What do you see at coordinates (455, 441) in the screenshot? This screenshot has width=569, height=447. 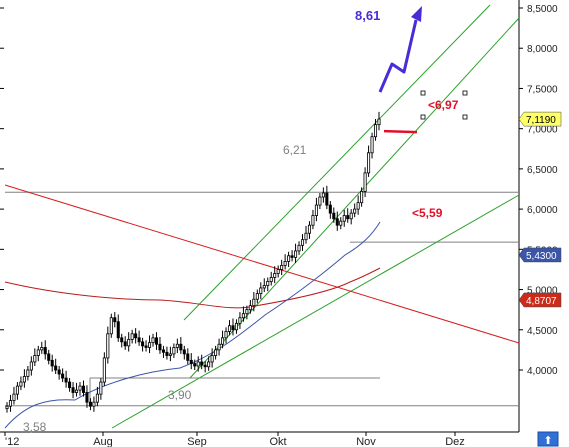 I see `x-tick-label: Dez` at bounding box center [455, 441].